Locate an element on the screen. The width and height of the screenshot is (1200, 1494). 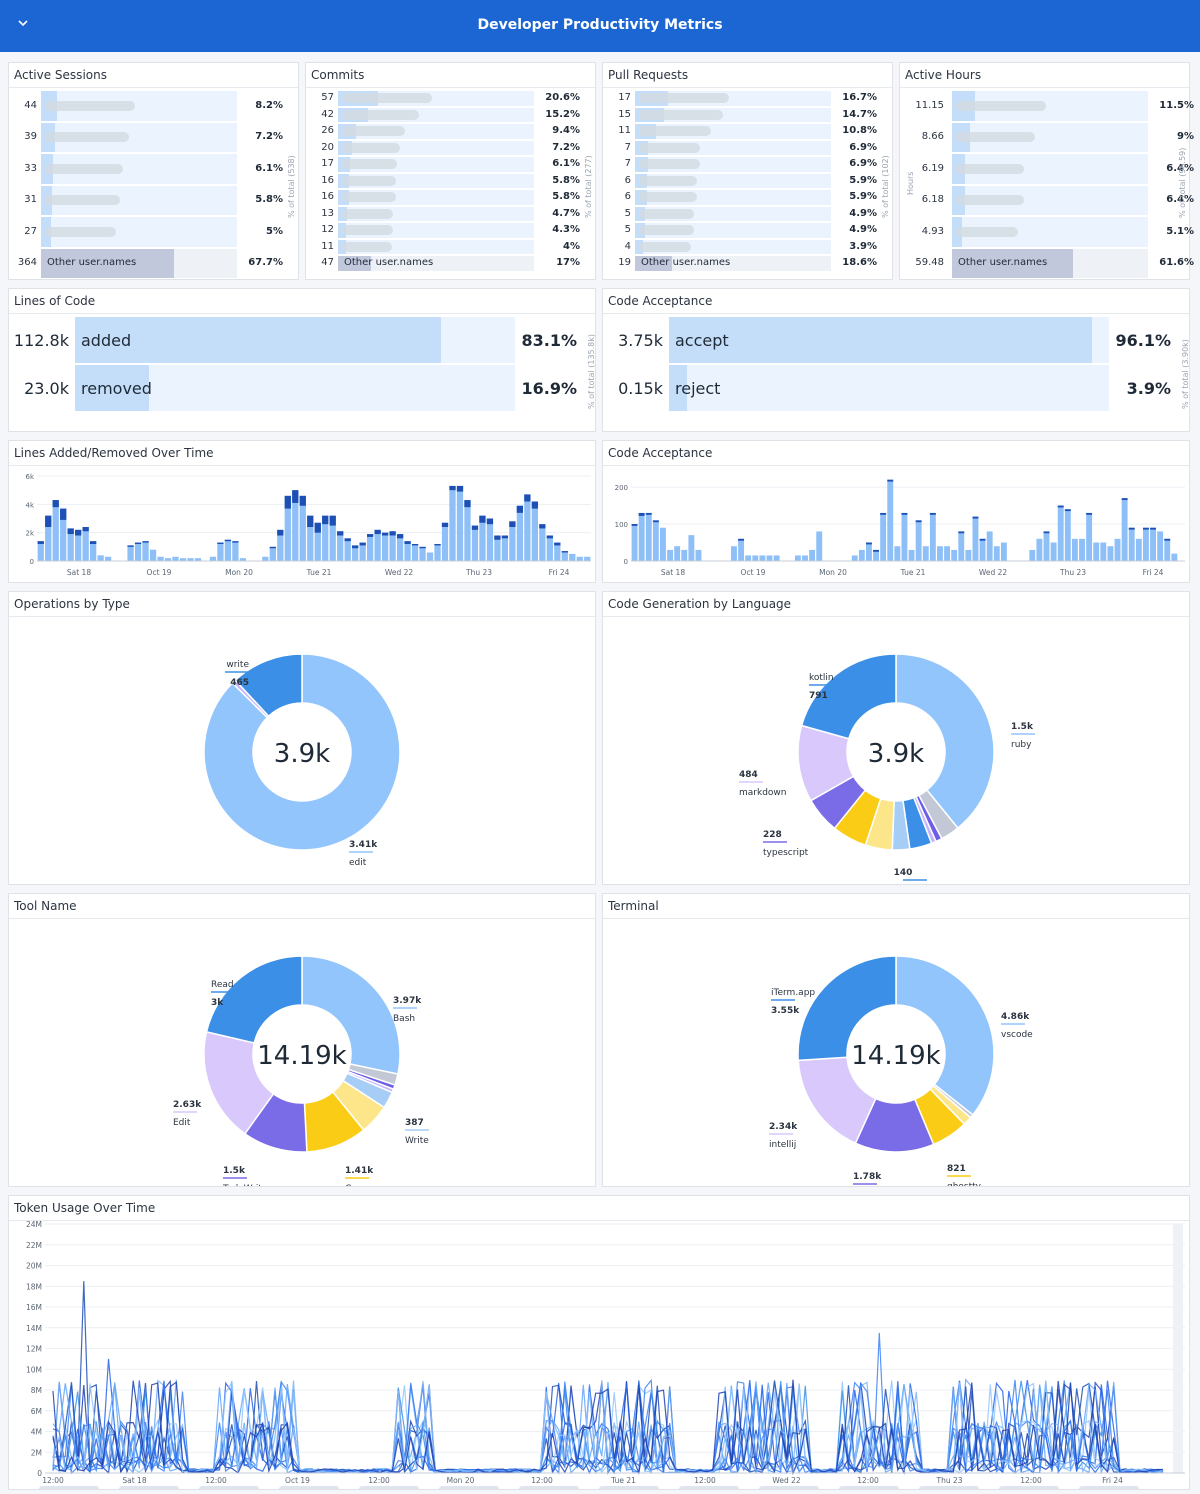
slice-label: intellij is located at coordinates (782, 1145).